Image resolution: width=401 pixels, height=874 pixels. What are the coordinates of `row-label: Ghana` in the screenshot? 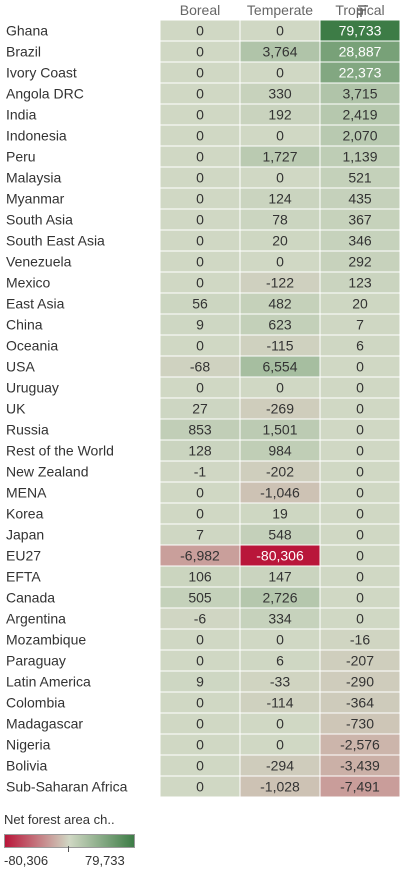 It's located at (27, 31).